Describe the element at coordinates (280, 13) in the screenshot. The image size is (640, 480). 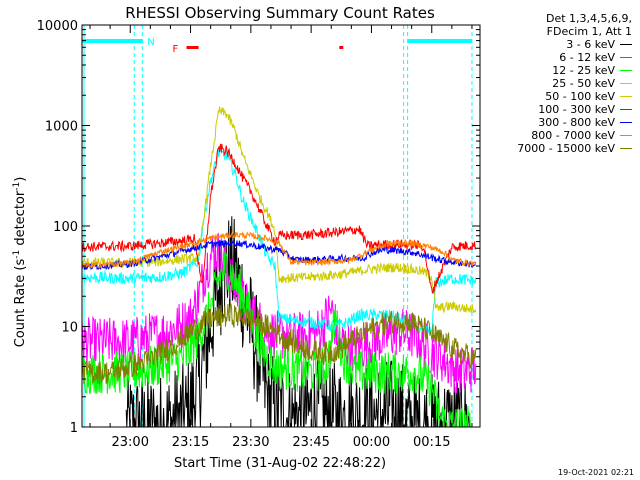
I see `chart-title: RHESSI Observing Summary Count Rates` at that location.